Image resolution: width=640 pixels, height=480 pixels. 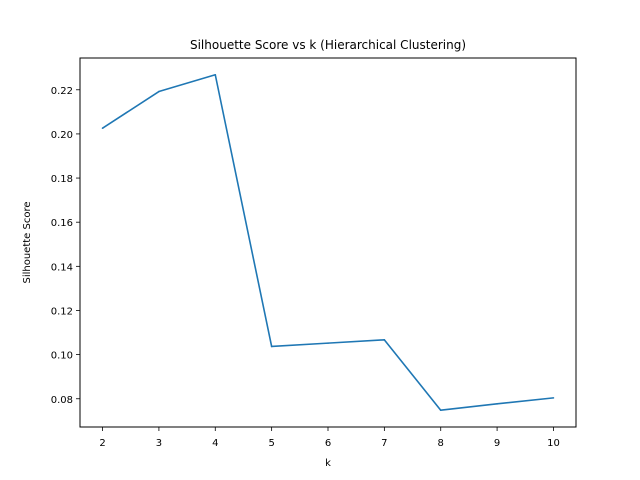 I want to click on x-axis: 2 3 4 5 6 7 8 9 10, so click(x=329, y=438).